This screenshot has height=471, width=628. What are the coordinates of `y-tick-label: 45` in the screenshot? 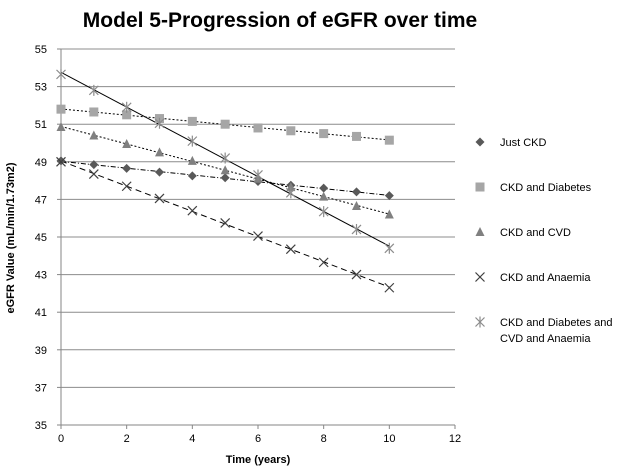 It's located at (41, 238).